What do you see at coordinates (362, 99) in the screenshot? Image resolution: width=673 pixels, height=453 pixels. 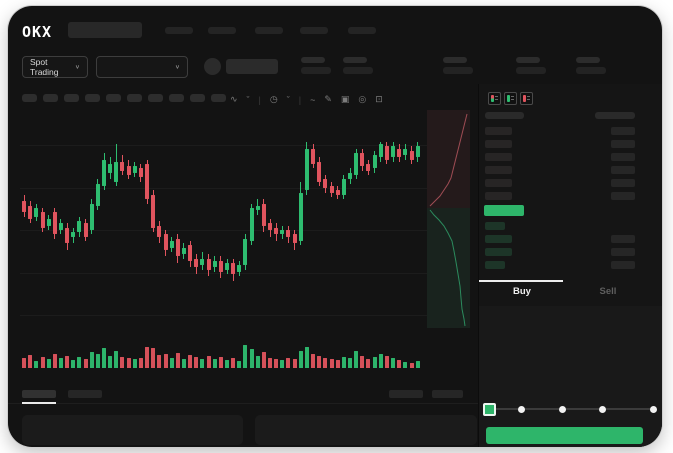 I see `settings-icon: ◎` at bounding box center [362, 99].